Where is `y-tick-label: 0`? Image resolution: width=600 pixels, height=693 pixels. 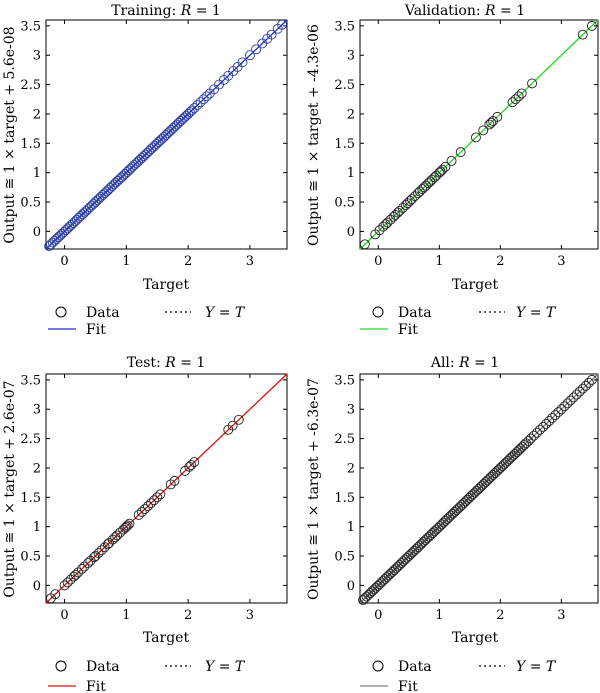 y-tick-label: 0 is located at coordinates (37, 586).